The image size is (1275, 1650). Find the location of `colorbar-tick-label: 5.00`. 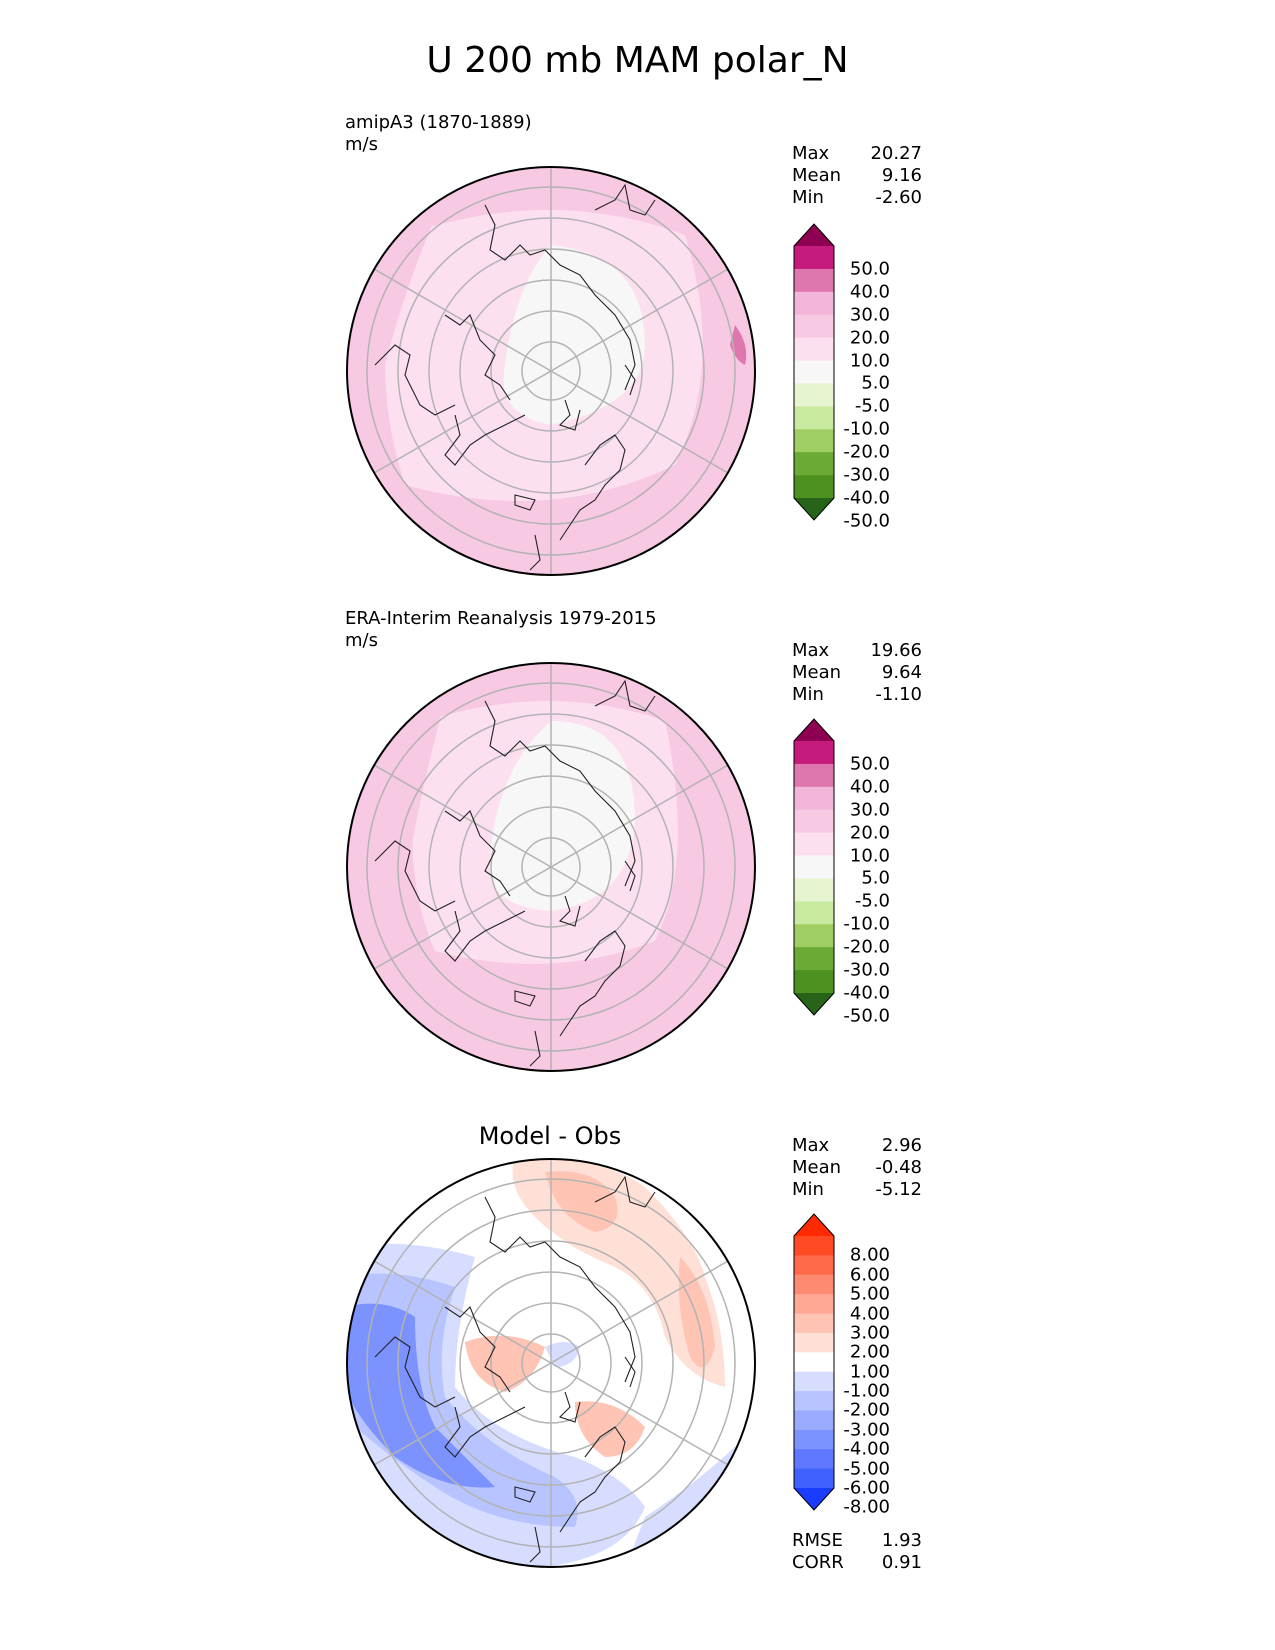

colorbar-tick-label: 5.00 is located at coordinates (869, 1294).